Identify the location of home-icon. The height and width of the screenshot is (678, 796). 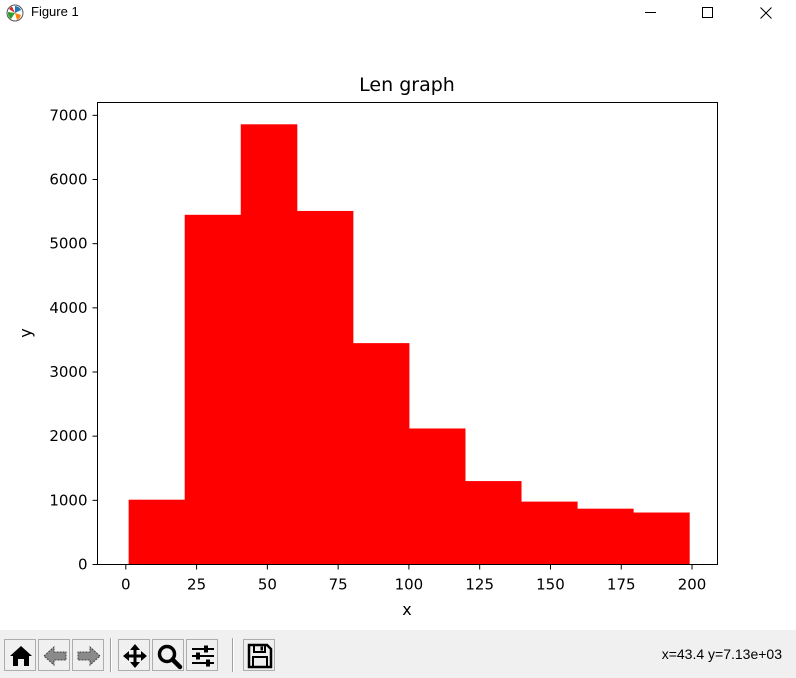
(21, 656).